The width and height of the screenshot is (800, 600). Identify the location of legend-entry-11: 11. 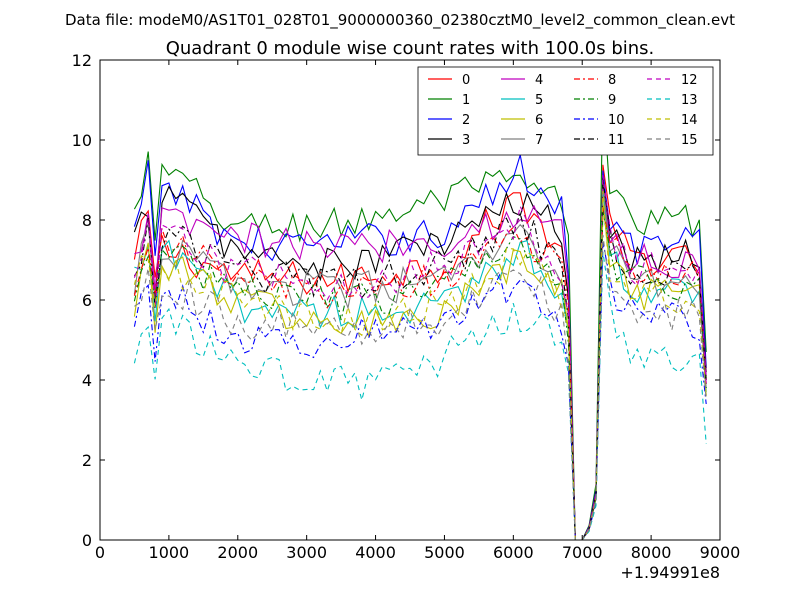
(599, 140).